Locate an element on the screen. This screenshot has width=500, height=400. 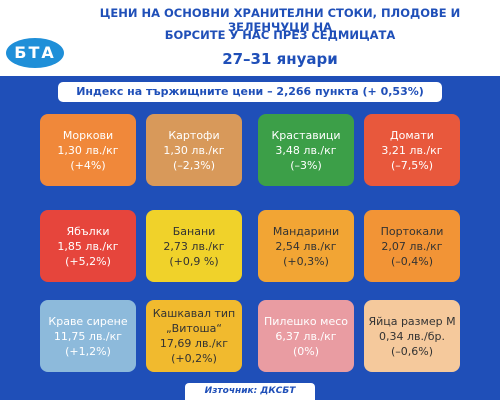
tile-price: 17,69 лв./кг is located at coordinates (194, 343).